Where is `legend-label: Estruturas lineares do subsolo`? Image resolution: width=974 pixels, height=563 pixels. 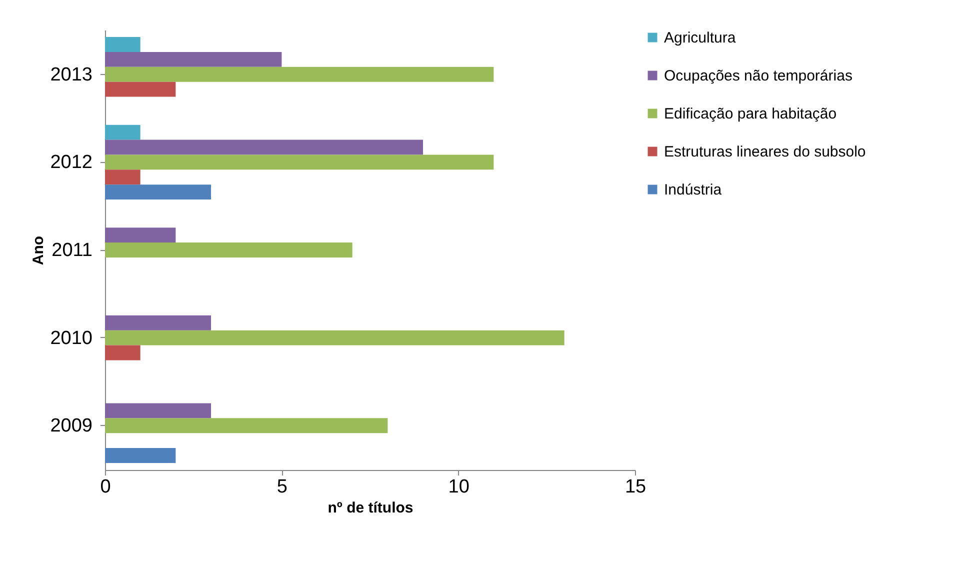 legend-label: Estruturas lineares do subsolo is located at coordinates (765, 152).